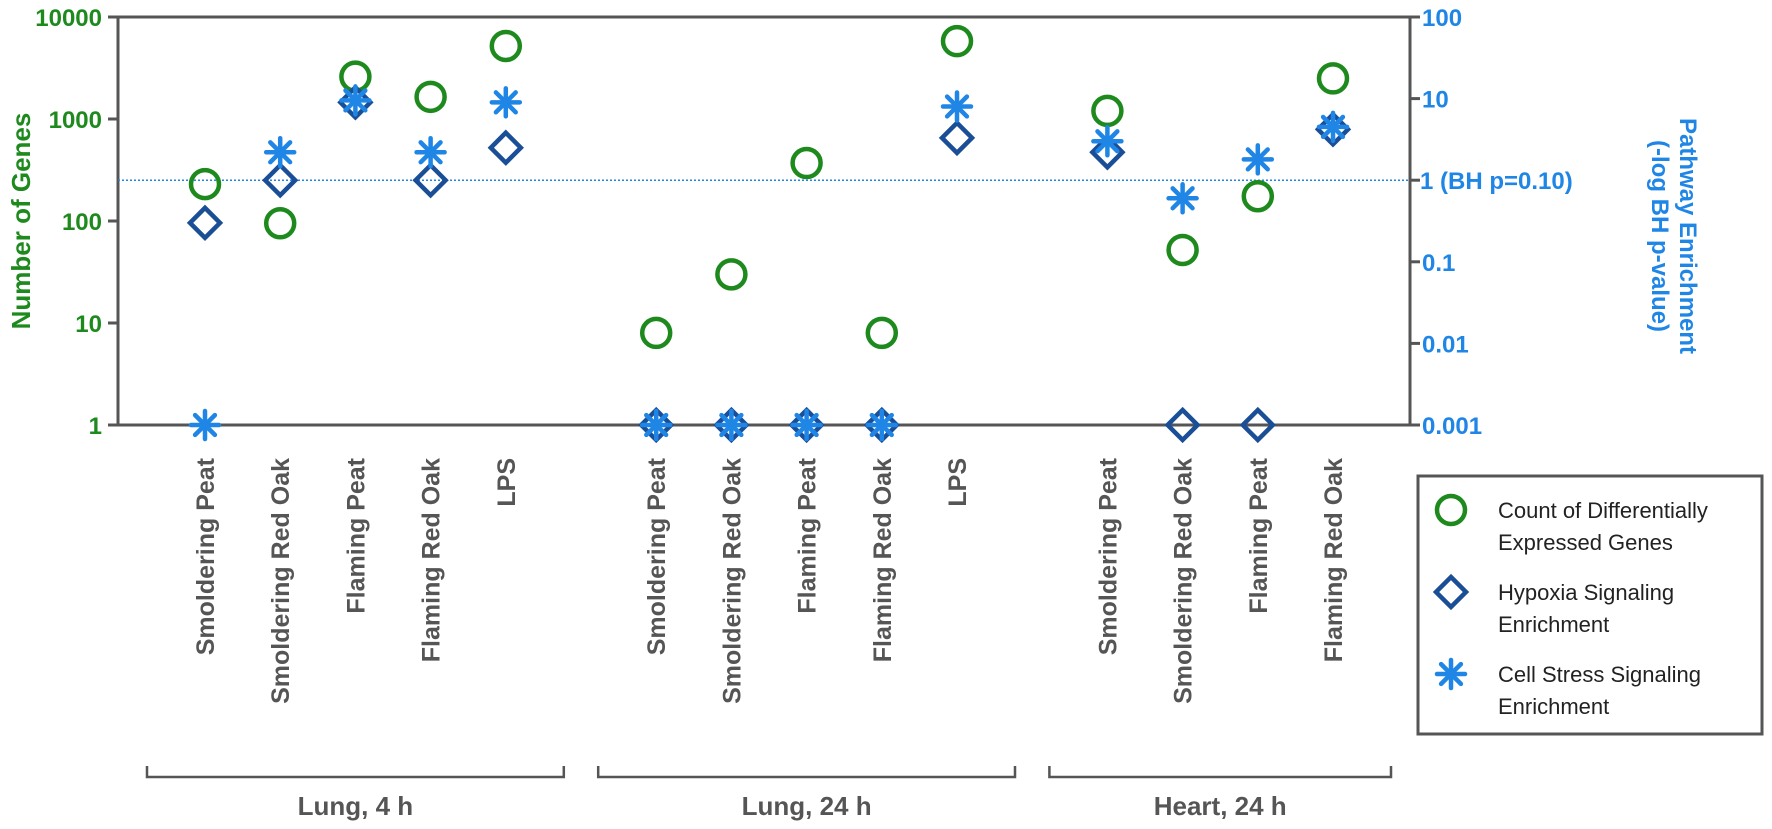  I want to click on threshold-label: 1 (BH p=0.10), so click(1496, 181).